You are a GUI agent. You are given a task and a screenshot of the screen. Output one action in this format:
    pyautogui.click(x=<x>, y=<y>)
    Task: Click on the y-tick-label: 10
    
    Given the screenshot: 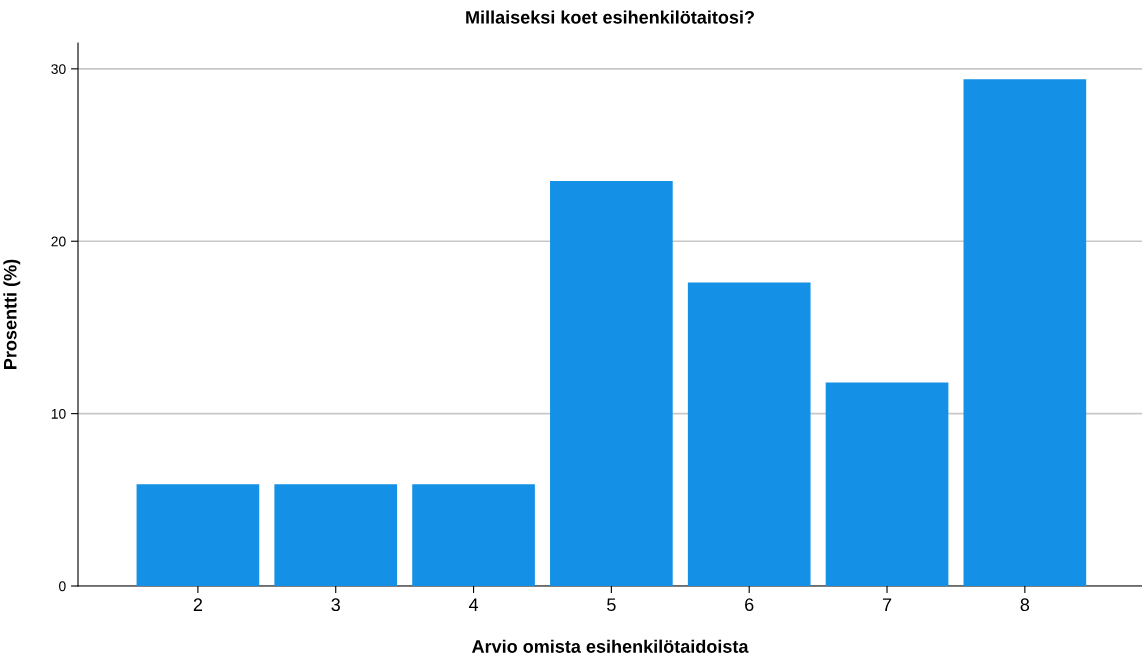 What is the action you would take?
    pyautogui.click(x=58, y=413)
    